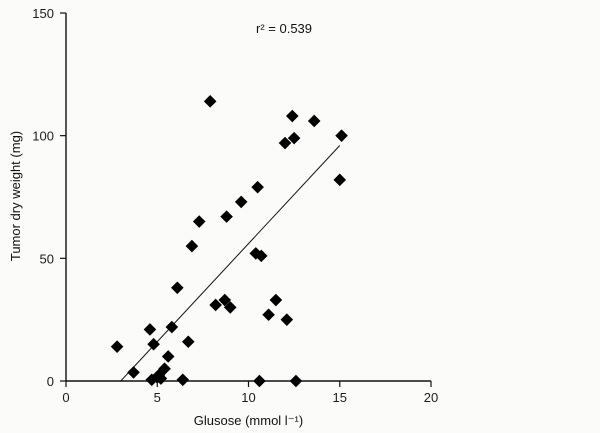 Image resolution: width=600 pixels, height=433 pixels. What do you see at coordinates (157, 397) in the screenshot?
I see `x-tick-label: 5` at bounding box center [157, 397].